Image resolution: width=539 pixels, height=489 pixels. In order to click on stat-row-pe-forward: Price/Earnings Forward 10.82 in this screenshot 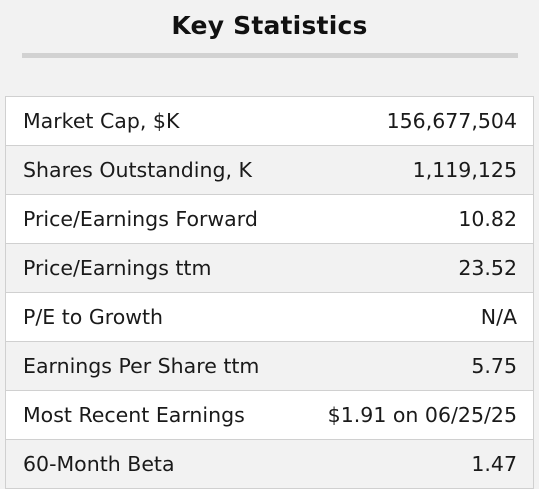, I will do `click(269, 219)`.